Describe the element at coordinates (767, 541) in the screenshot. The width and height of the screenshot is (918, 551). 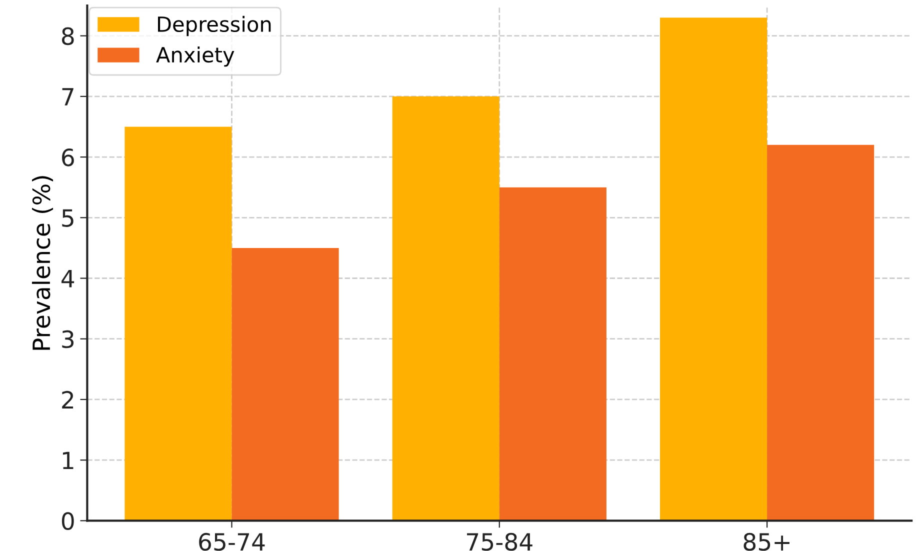
I see `x-tick-label: 85+` at that location.